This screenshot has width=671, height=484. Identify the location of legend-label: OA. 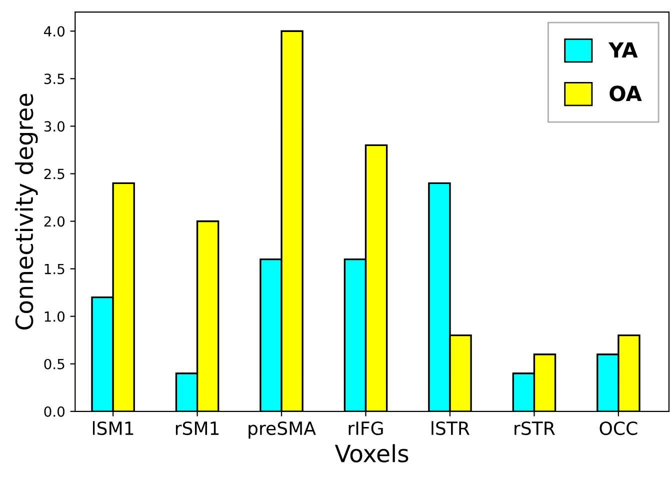
(626, 94).